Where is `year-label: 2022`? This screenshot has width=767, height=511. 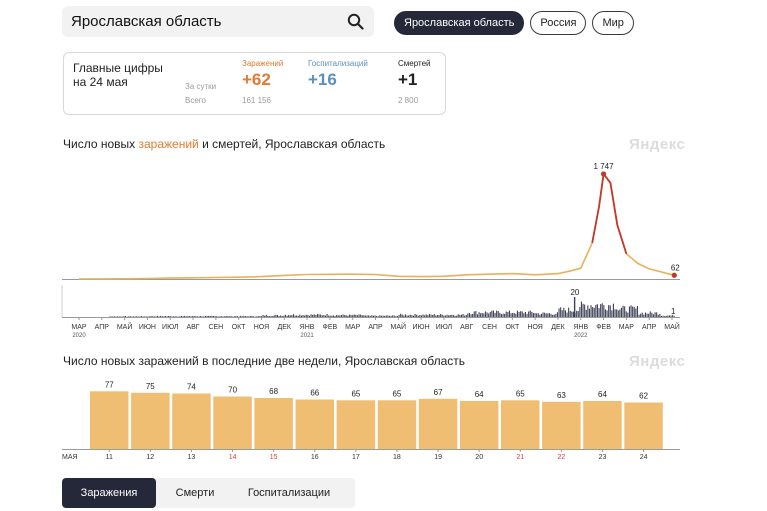
year-label: 2022 is located at coordinates (581, 336).